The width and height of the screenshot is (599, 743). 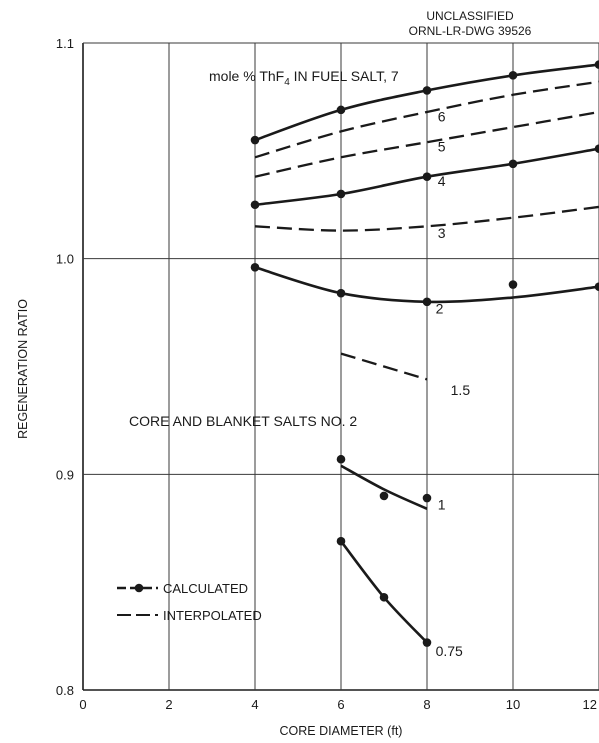 What do you see at coordinates (23, 369) in the screenshot?
I see `y-axis-label: REGENERATION RATIO` at bounding box center [23, 369].